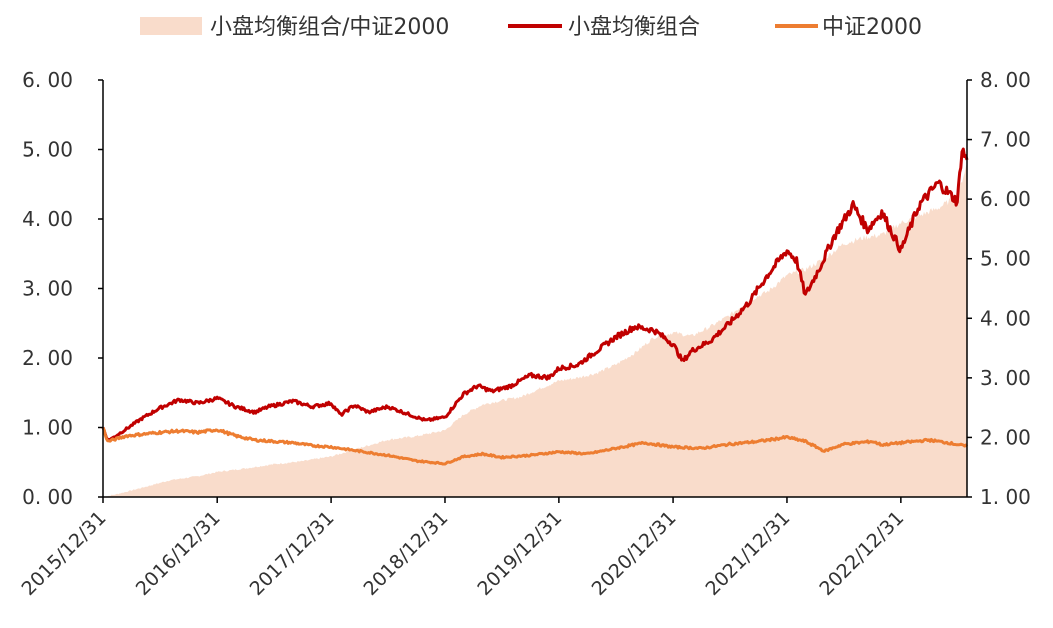 This screenshot has height=628, width=1053. What do you see at coordinates (329, 27) in the screenshot?
I see `legend-label-ratio: 小盘均衡组合/中证2000` at bounding box center [329, 27].